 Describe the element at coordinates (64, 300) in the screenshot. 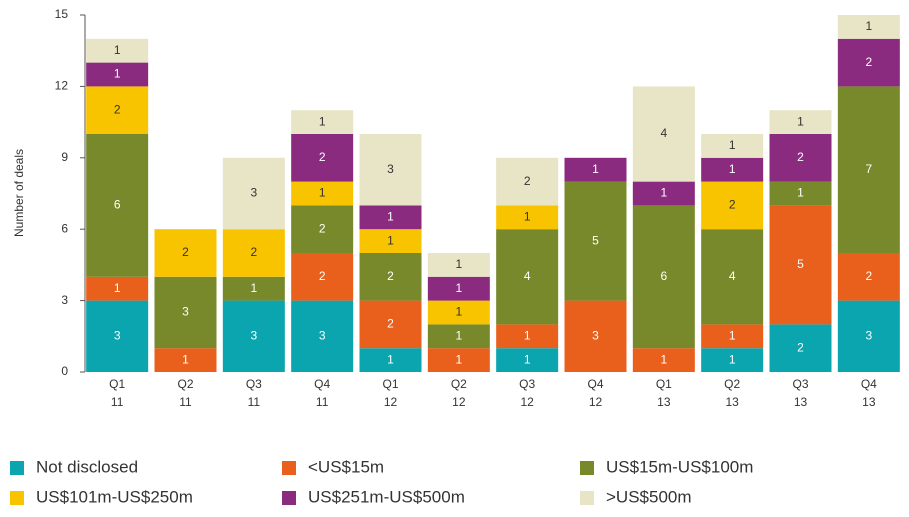

I see `y-tick-label: 3` at that location.